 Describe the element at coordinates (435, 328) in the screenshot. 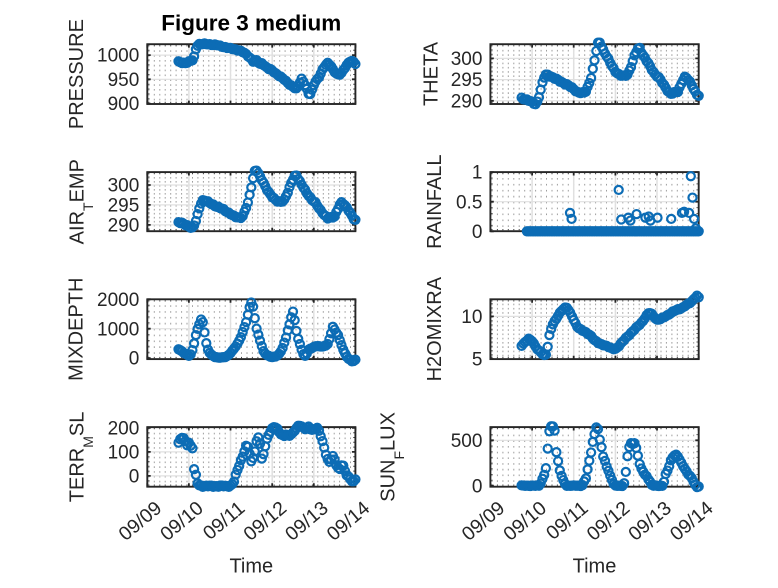

I see `svg-text: H2OMIXRA` at that location.